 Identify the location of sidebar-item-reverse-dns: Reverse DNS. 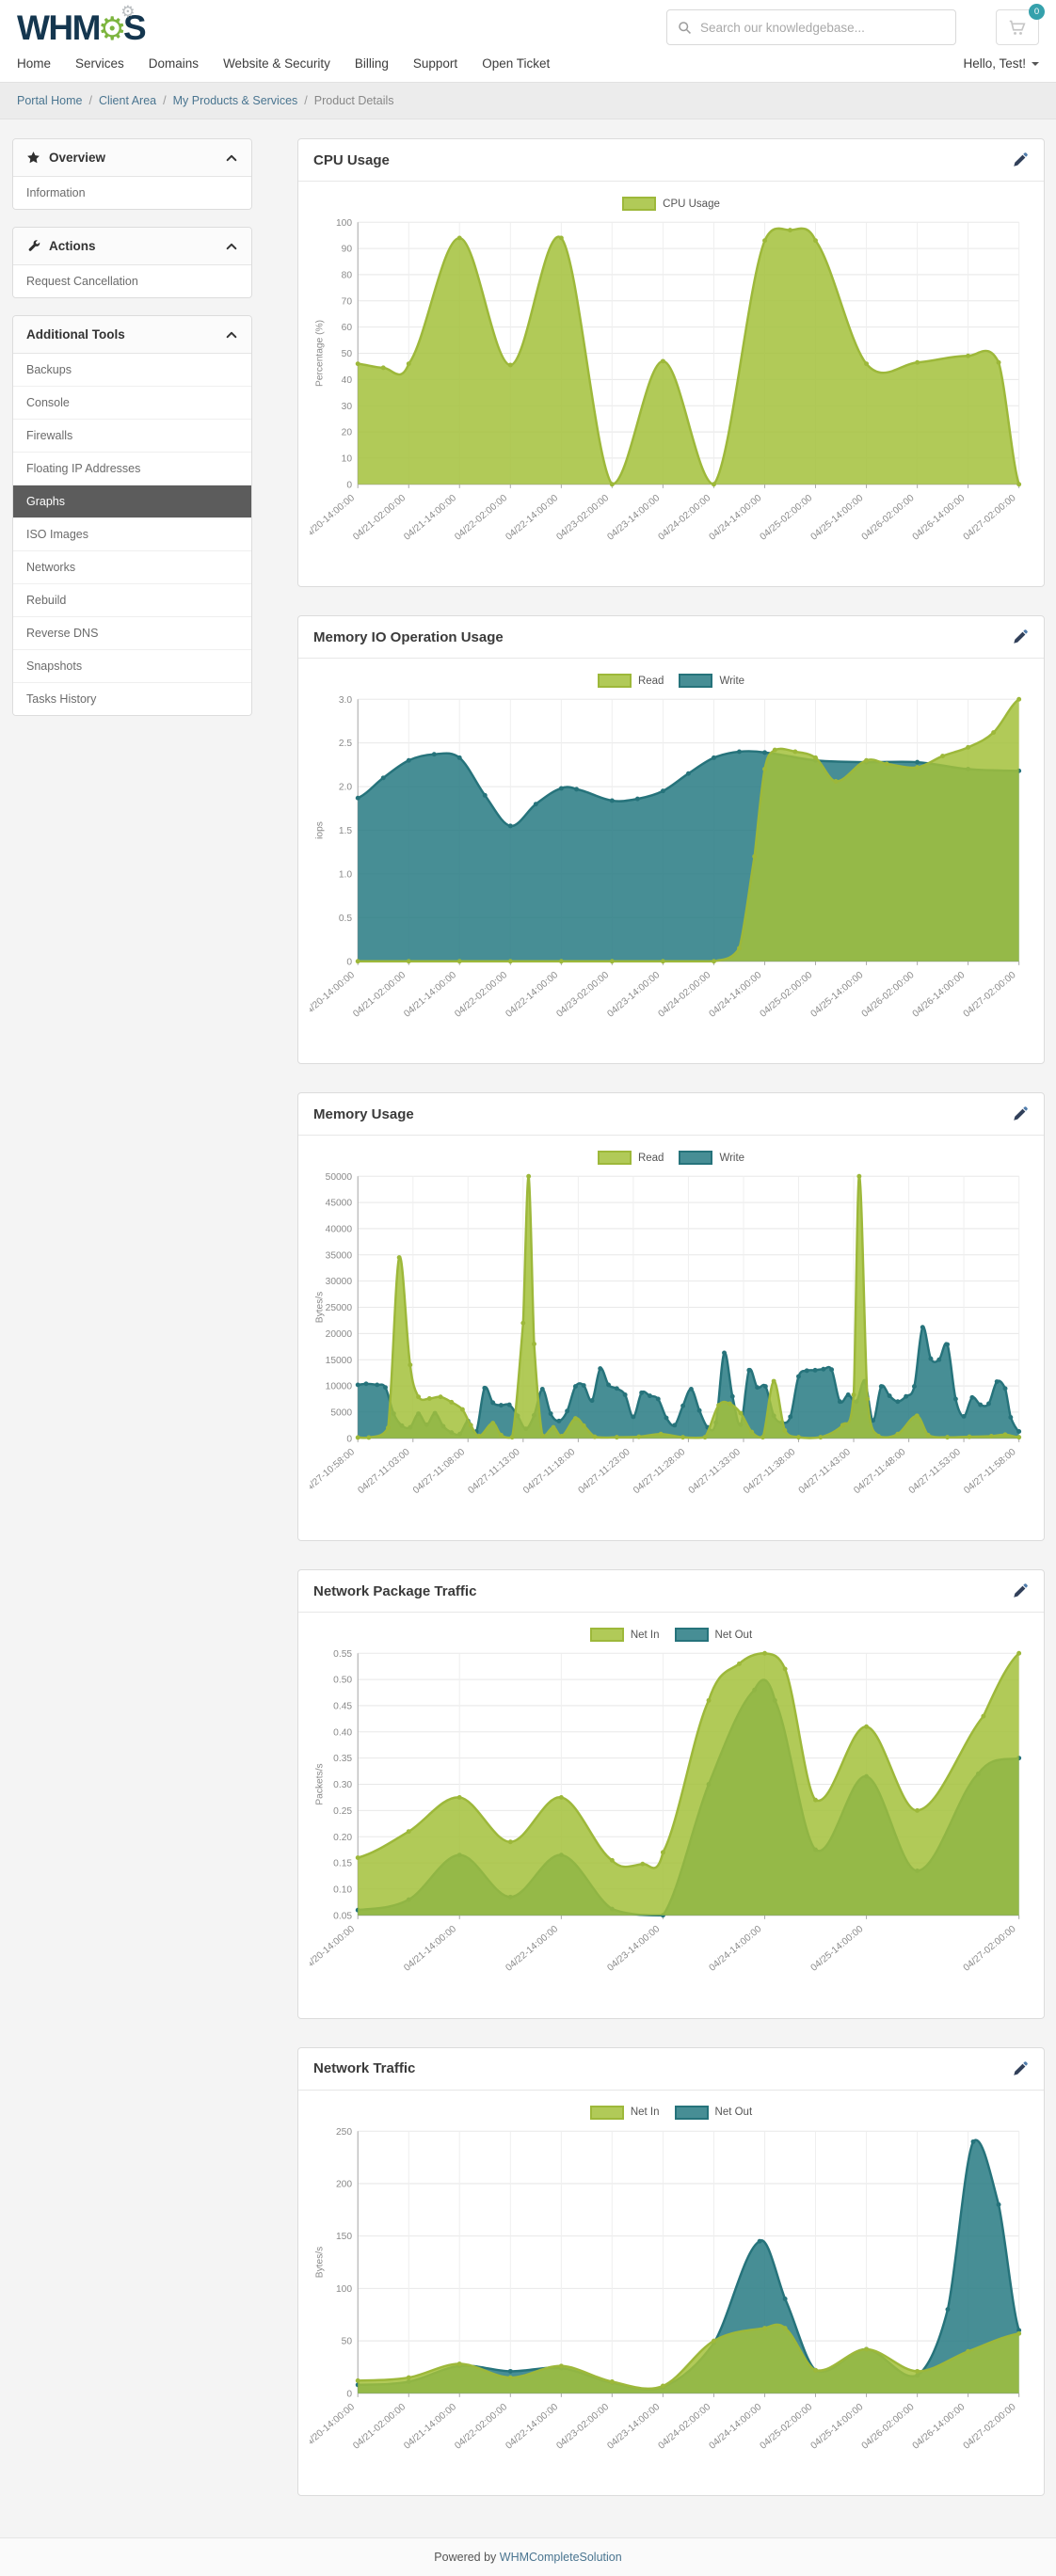
(132, 633).